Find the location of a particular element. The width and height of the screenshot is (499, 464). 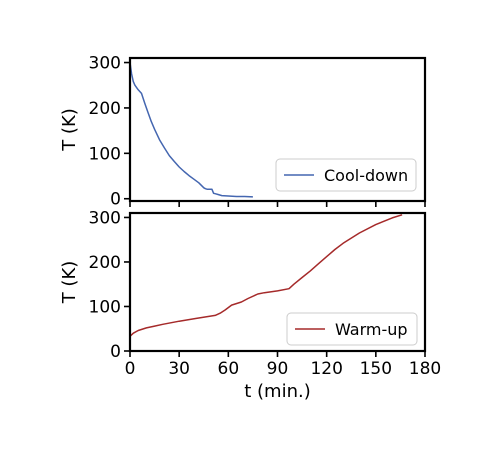

series-line-warm-up is located at coordinates (266, 275).